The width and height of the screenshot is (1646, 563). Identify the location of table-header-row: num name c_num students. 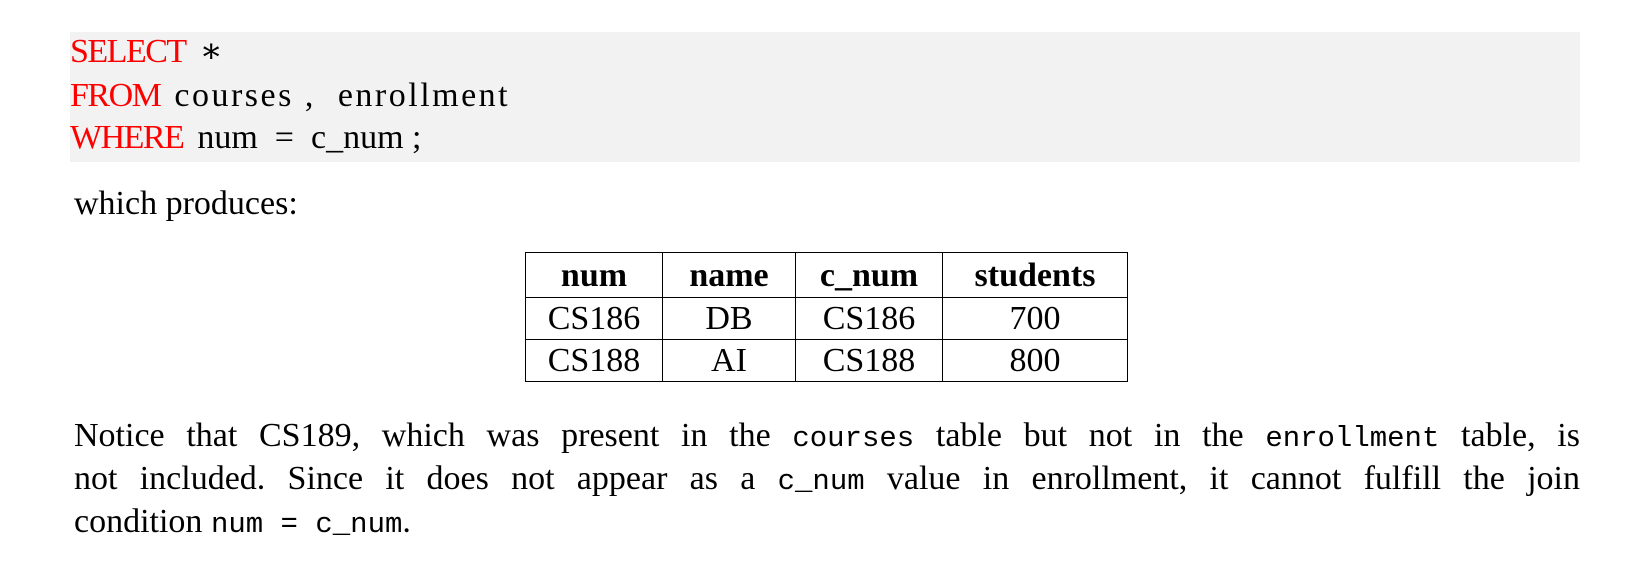
(826, 275).